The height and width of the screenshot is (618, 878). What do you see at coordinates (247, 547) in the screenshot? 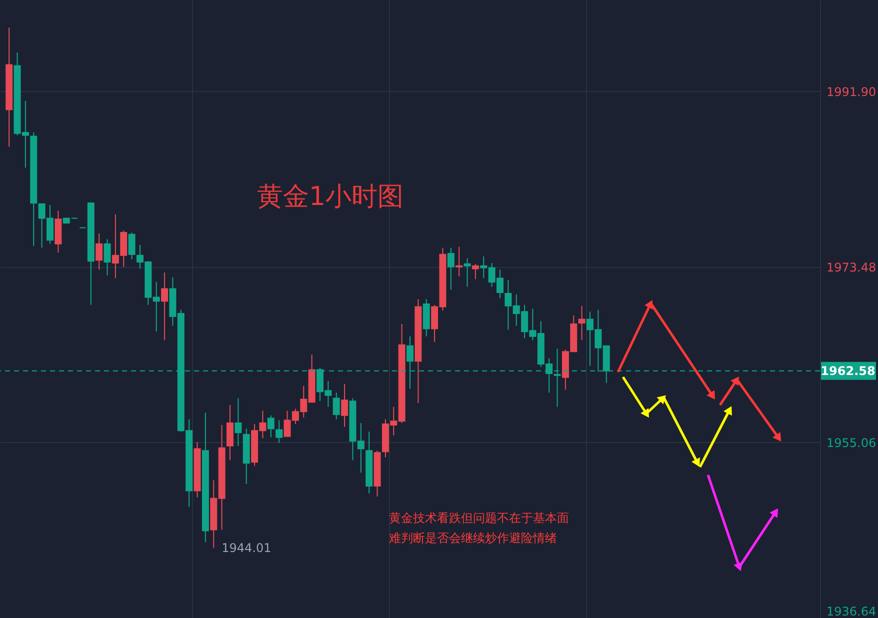
I see `annotation: 1944.01` at bounding box center [247, 547].